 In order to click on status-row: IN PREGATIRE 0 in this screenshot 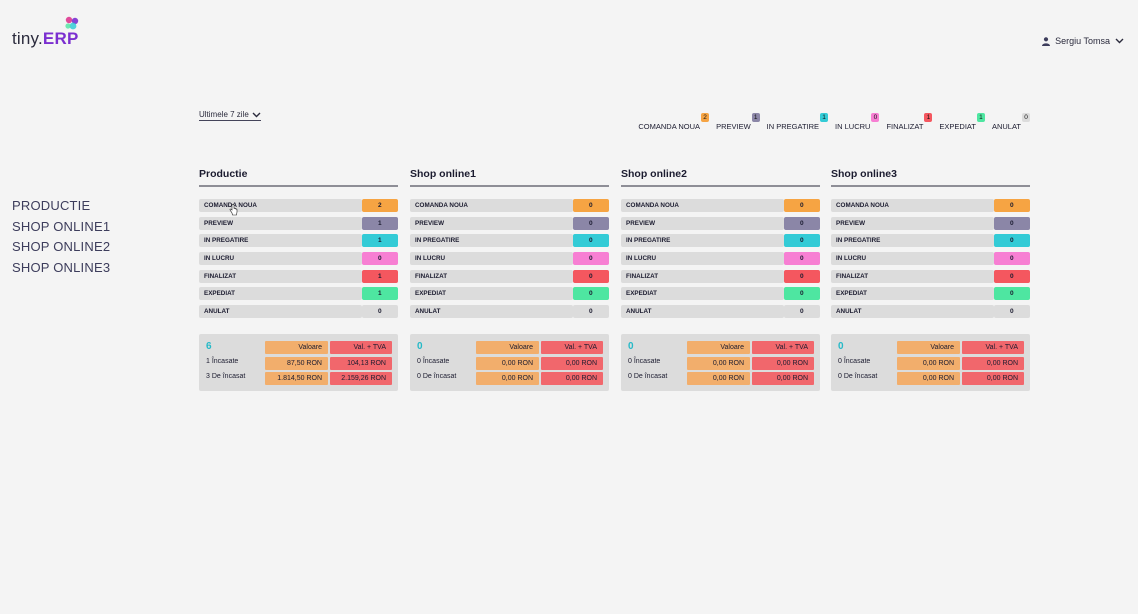, I will do `click(930, 241)`.